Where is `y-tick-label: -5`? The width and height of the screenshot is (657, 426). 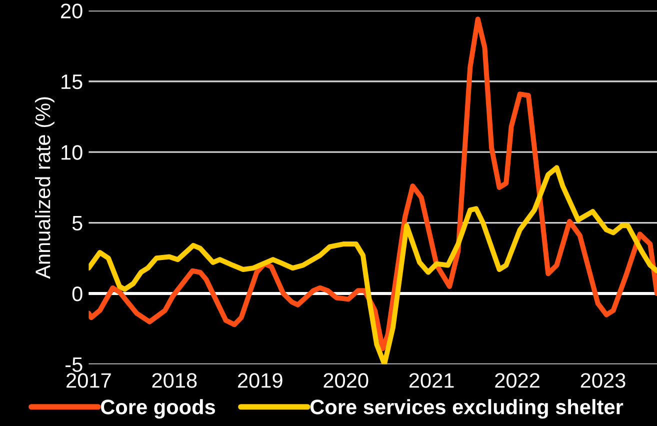 y-tick-label: -5 is located at coordinates (74, 364).